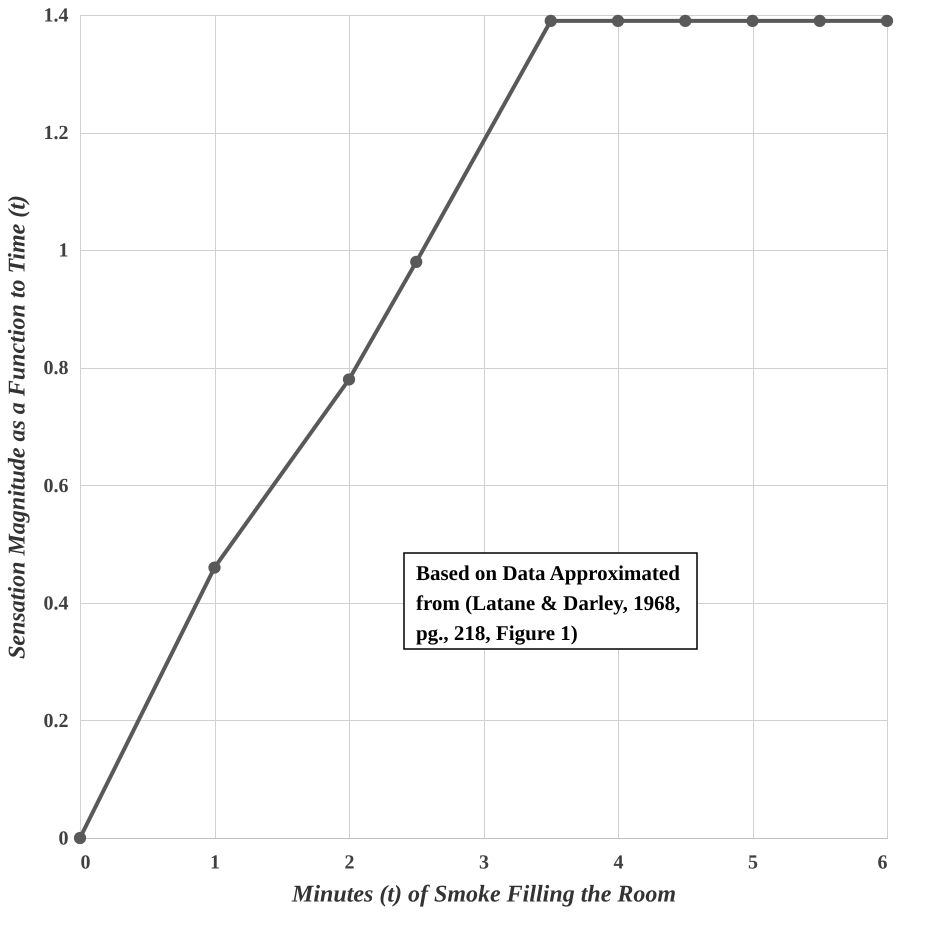 This screenshot has width=940, height=944. What do you see at coordinates (63, 251) in the screenshot?
I see `y-tick-label: 1` at bounding box center [63, 251].